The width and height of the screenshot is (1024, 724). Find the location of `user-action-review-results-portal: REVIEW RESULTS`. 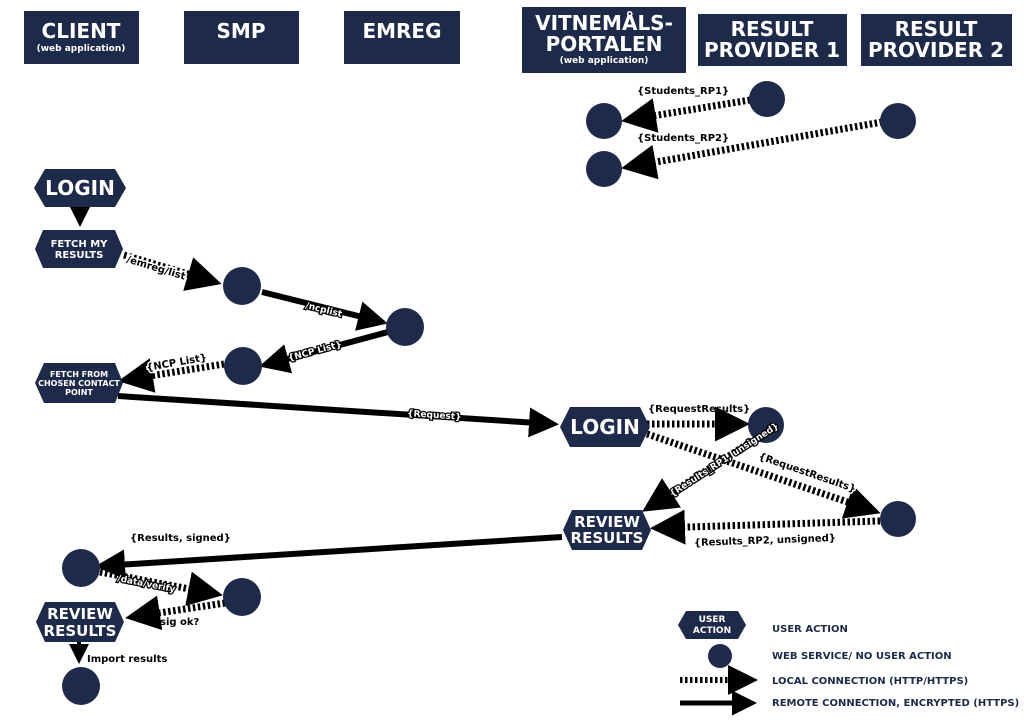

user-action-review-results-portal: REVIEW RESULTS is located at coordinates (607, 530).